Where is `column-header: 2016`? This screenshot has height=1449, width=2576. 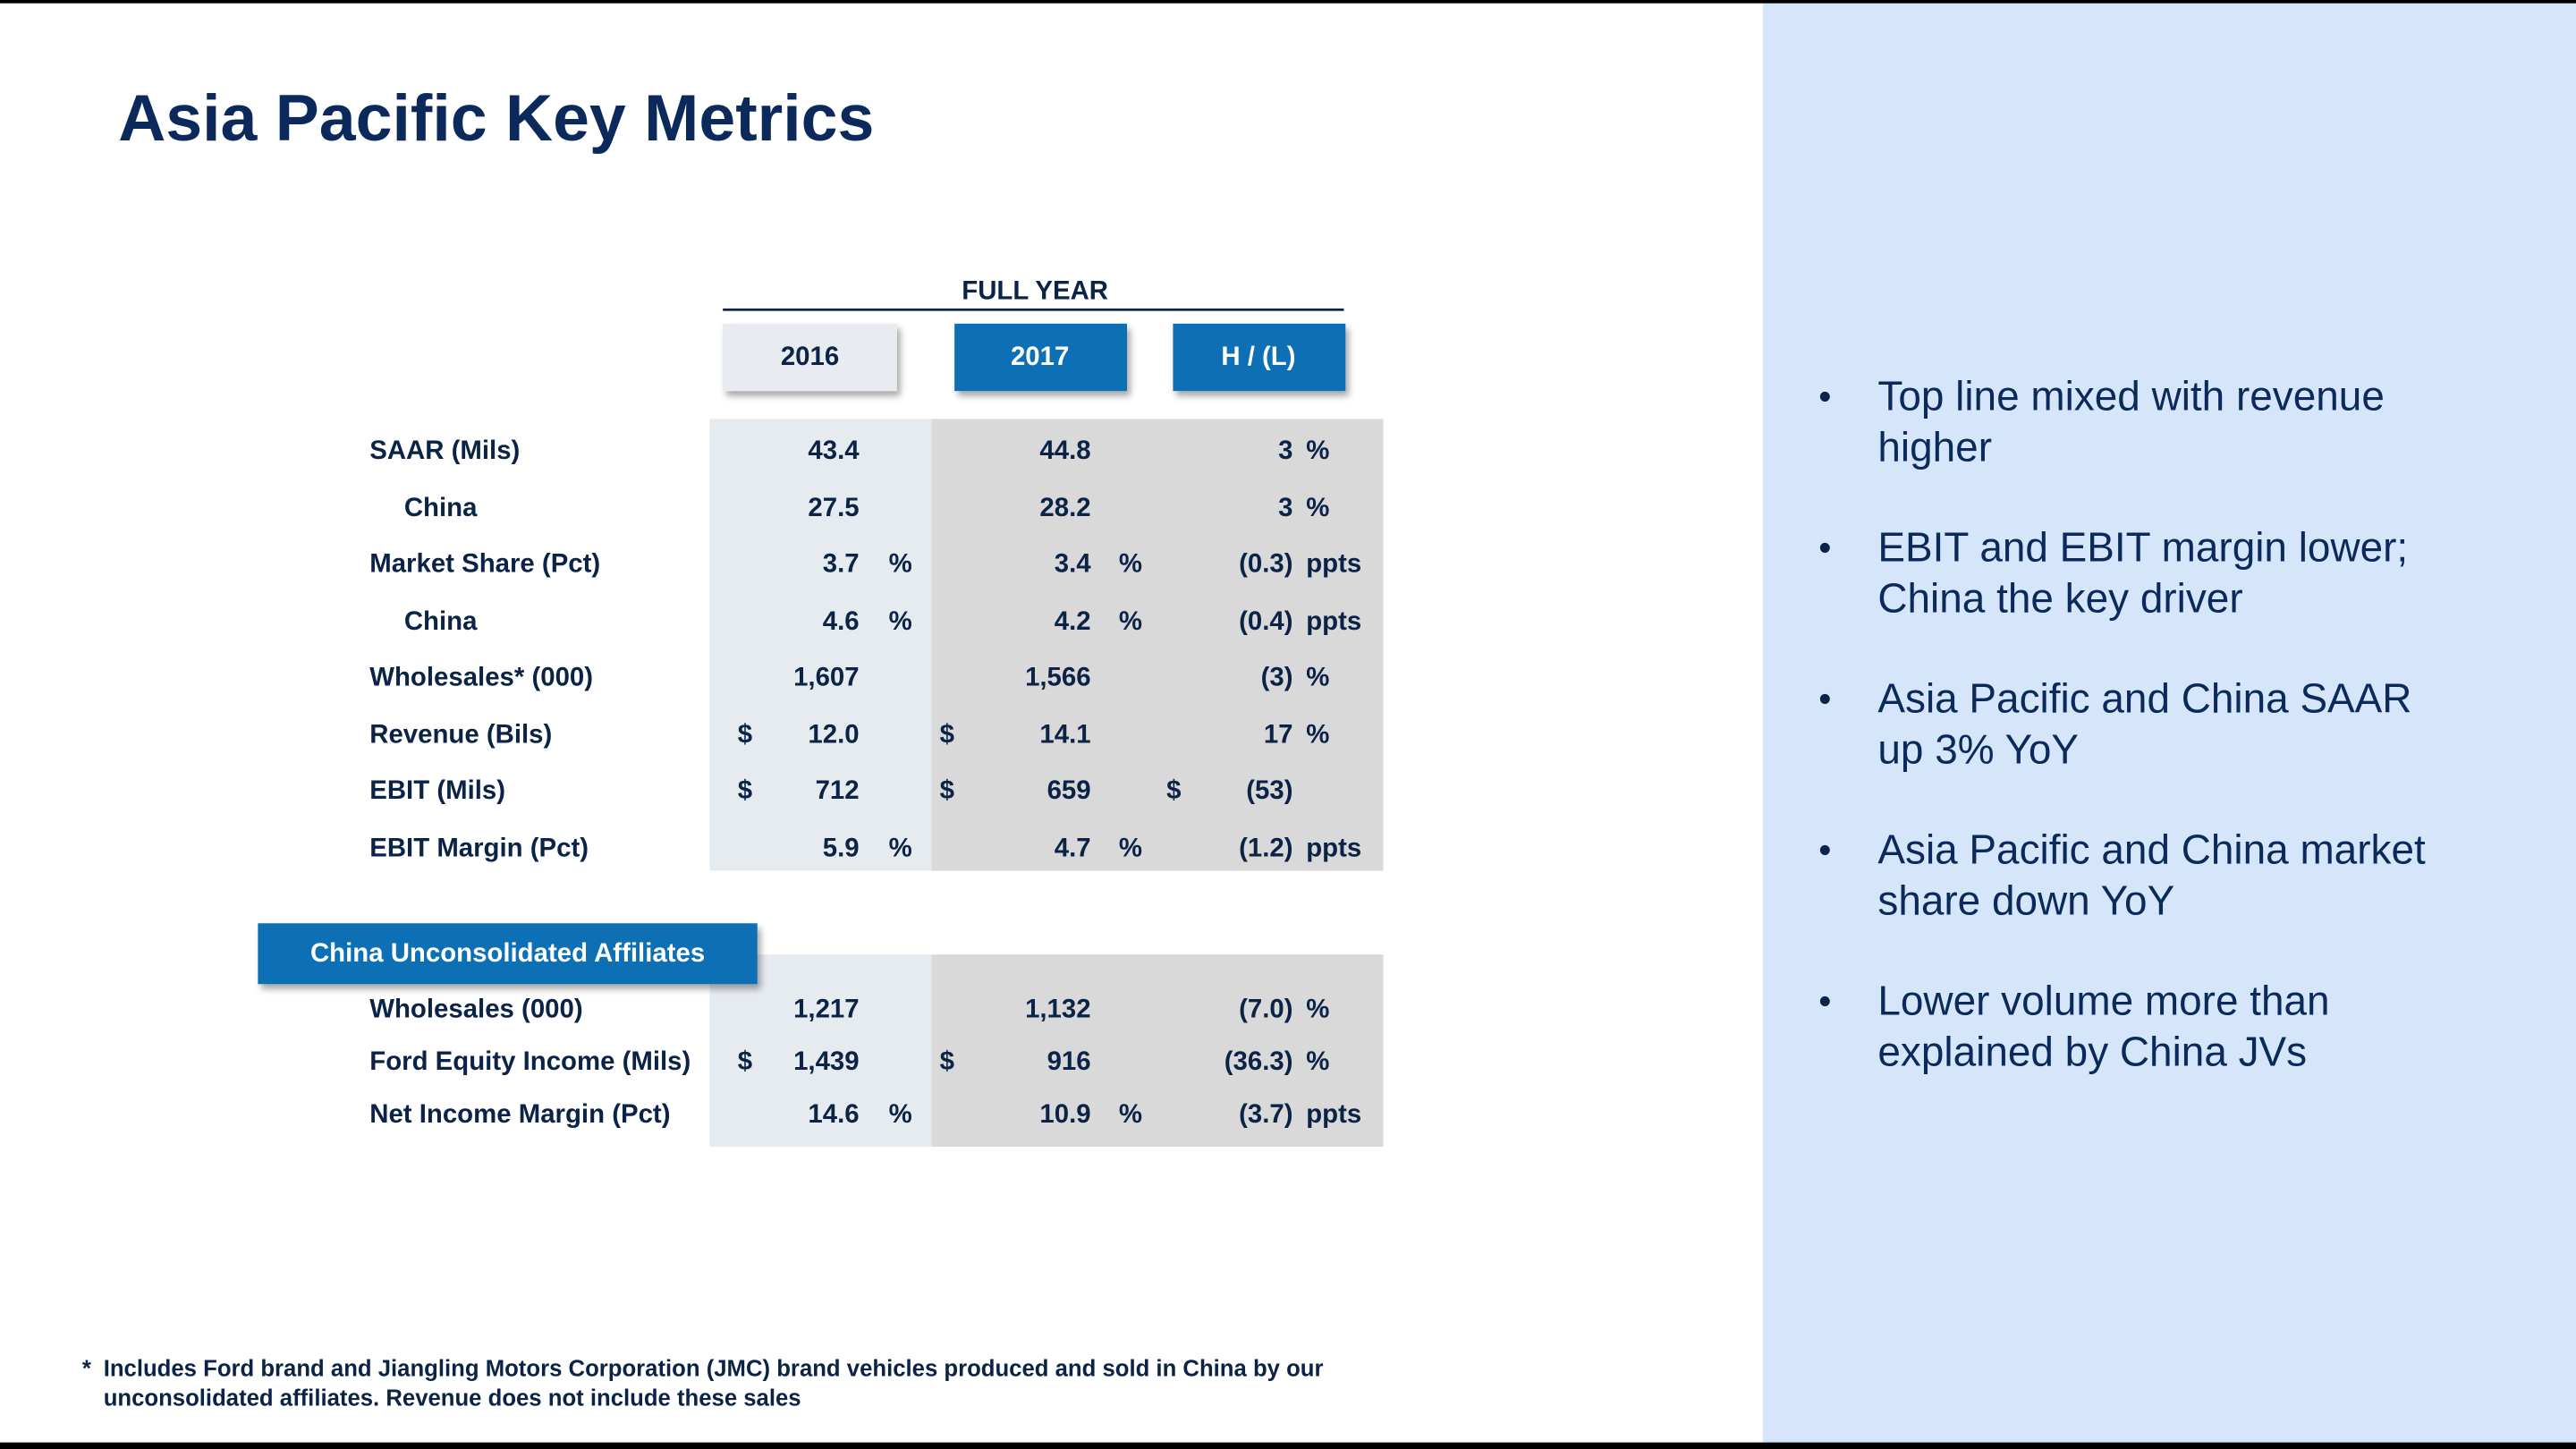
column-header: 2016 is located at coordinates (810, 356).